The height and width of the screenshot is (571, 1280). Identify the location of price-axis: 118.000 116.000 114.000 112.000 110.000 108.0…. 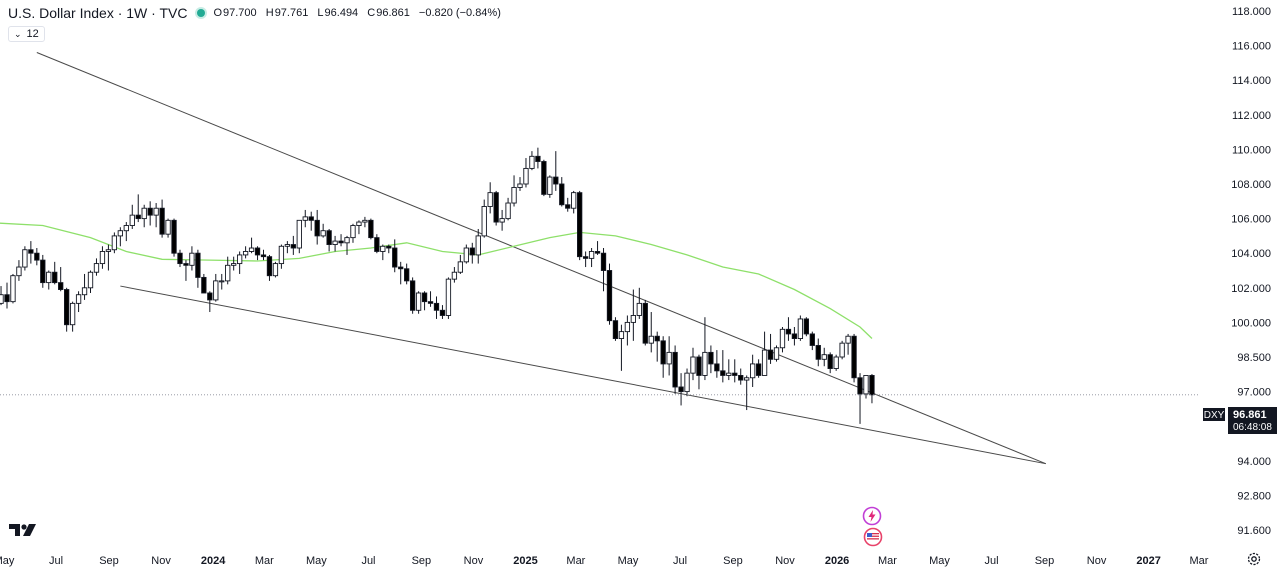
(1251, 271).